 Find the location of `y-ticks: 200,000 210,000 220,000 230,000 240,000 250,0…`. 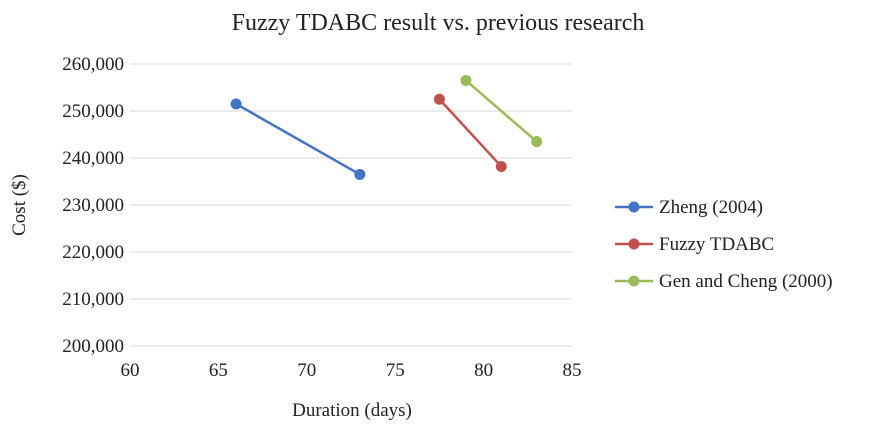

y-ticks: 200,000 210,000 220,000 230,000 240,000 250,0… is located at coordinates (93, 205).